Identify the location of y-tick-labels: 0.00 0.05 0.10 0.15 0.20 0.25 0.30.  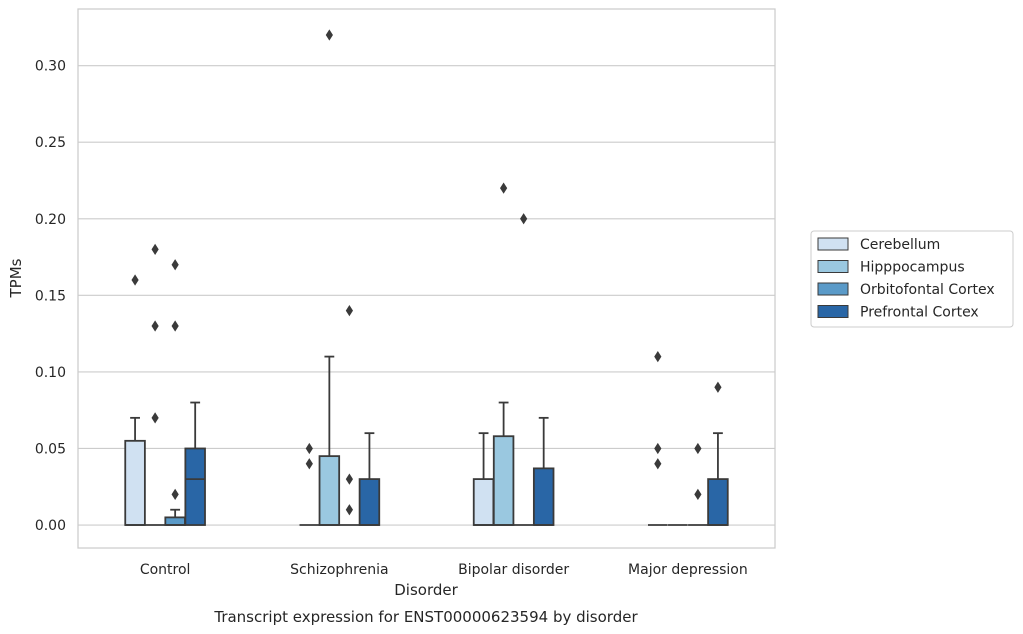
(50, 296).